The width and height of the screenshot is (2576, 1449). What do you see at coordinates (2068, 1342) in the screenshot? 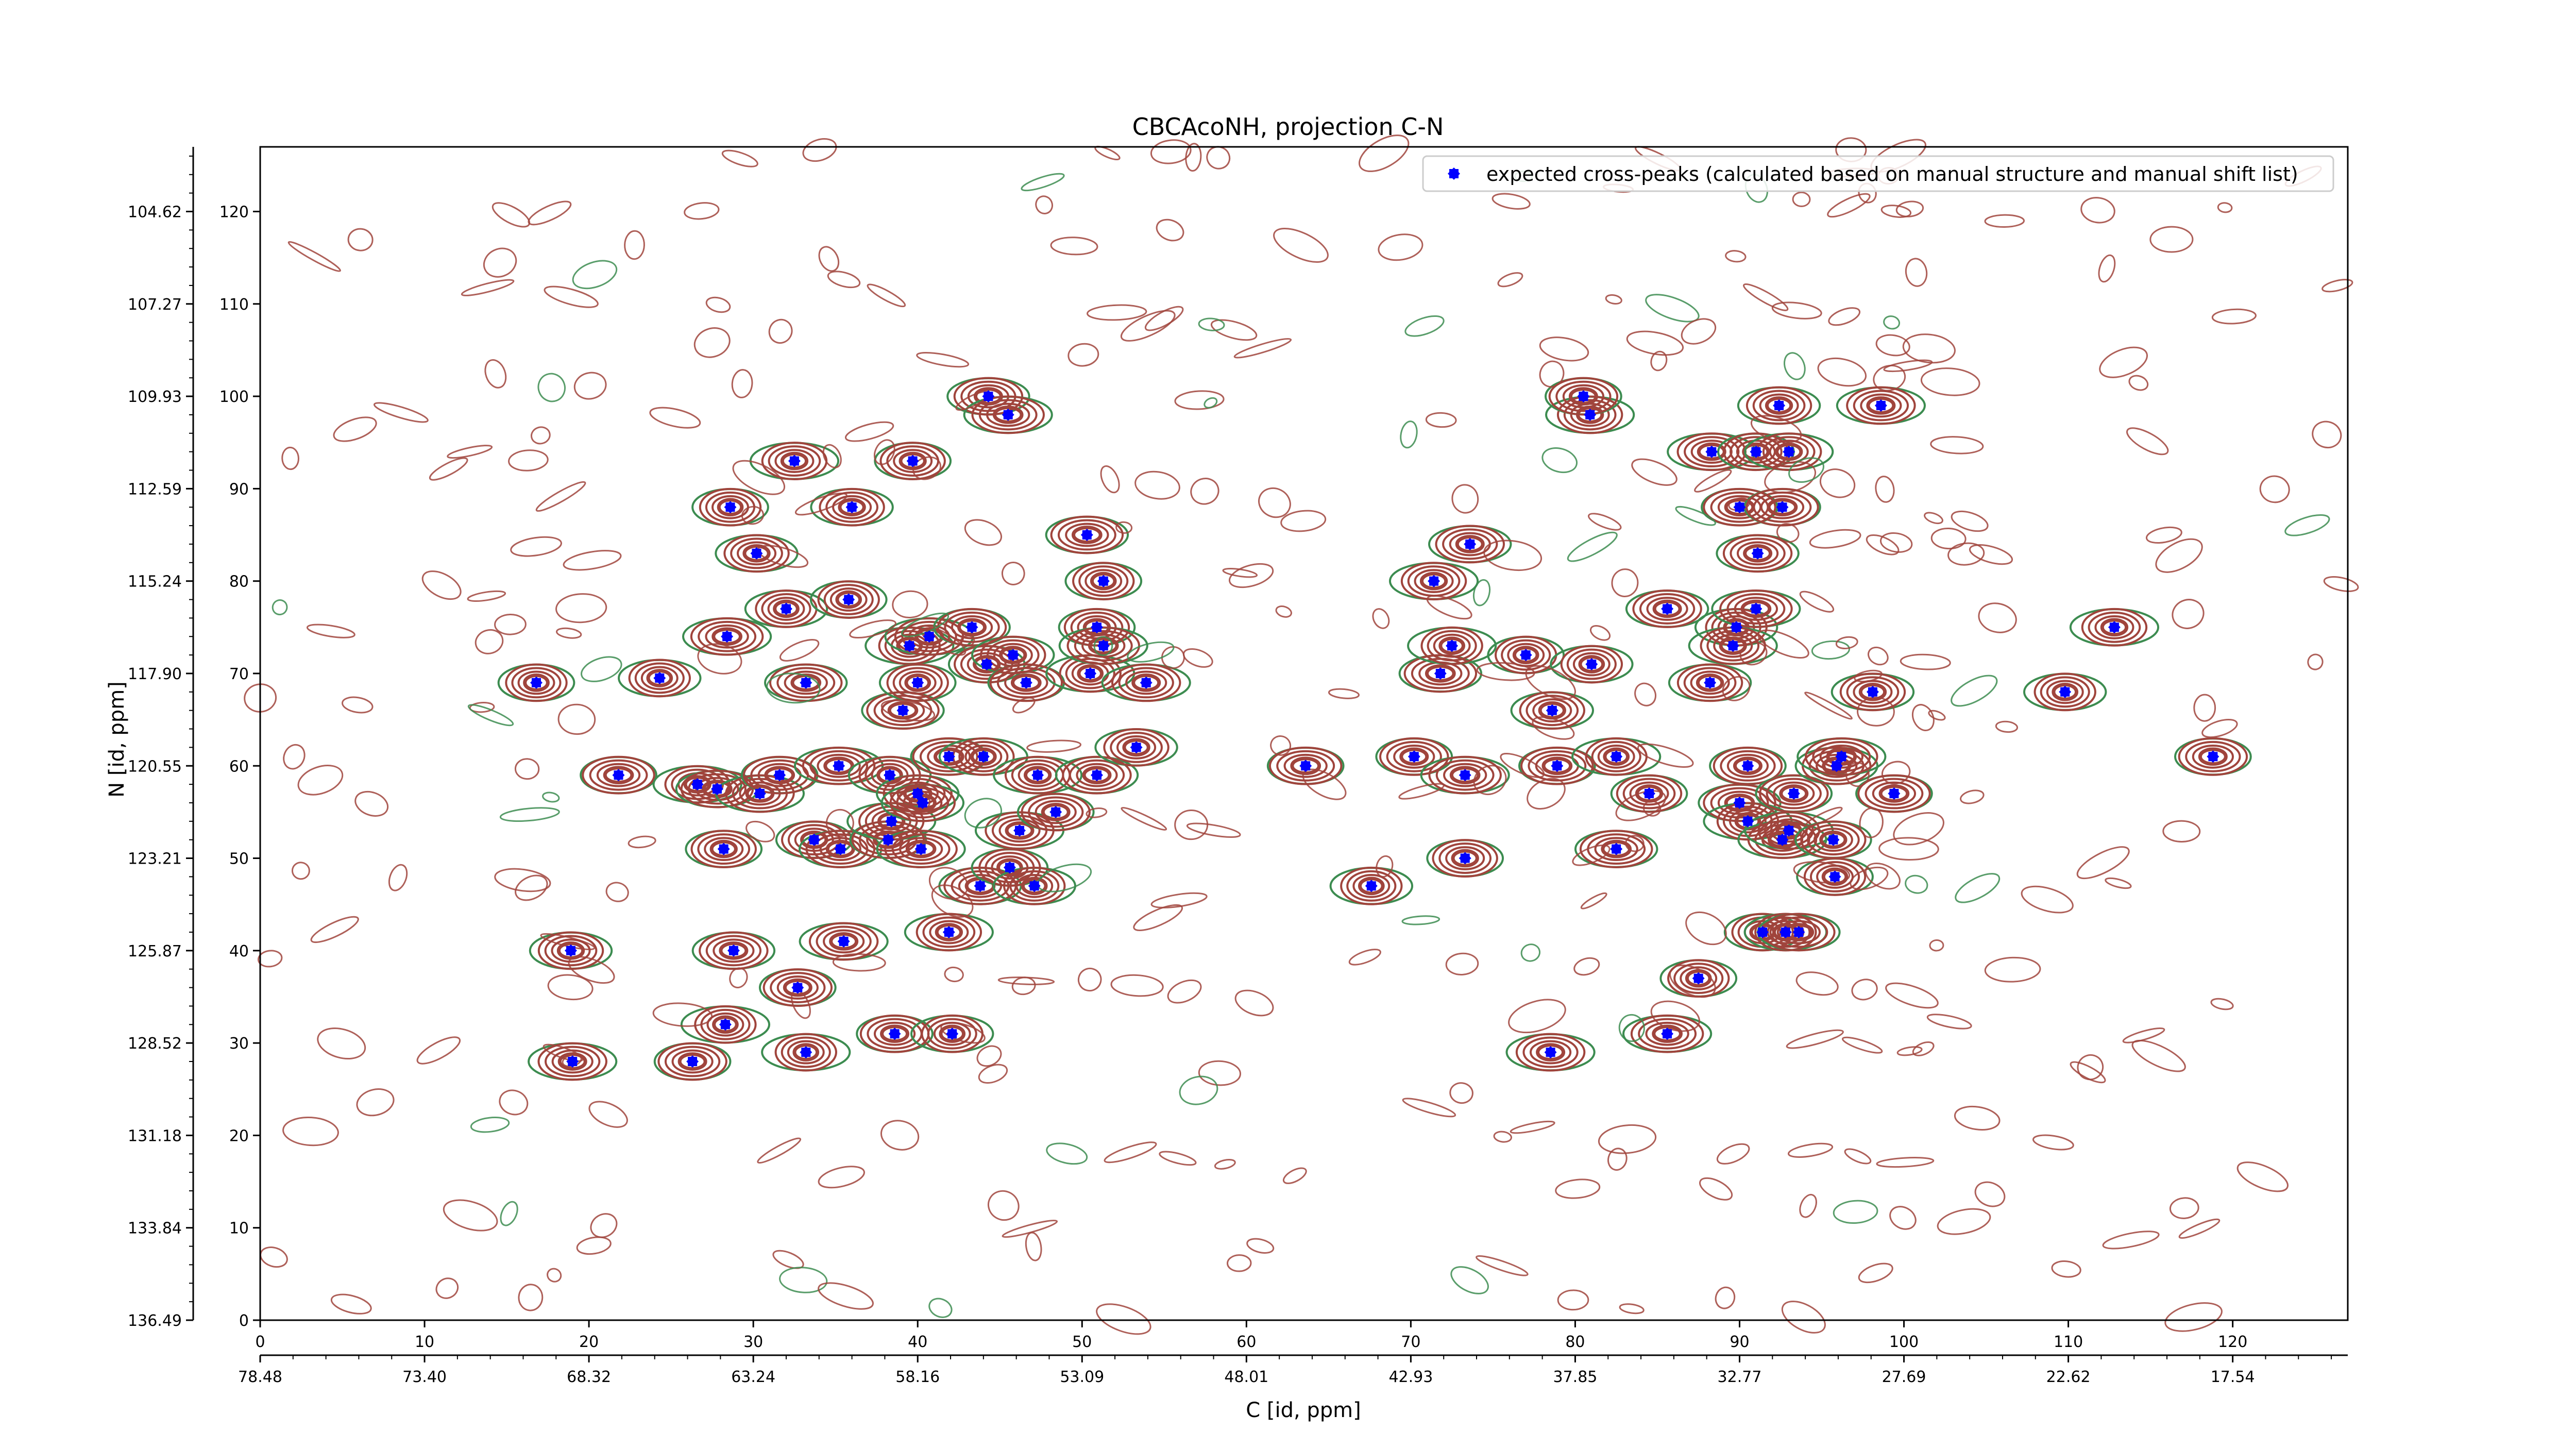
I see `x-tick-label: 110` at bounding box center [2068, 1342].